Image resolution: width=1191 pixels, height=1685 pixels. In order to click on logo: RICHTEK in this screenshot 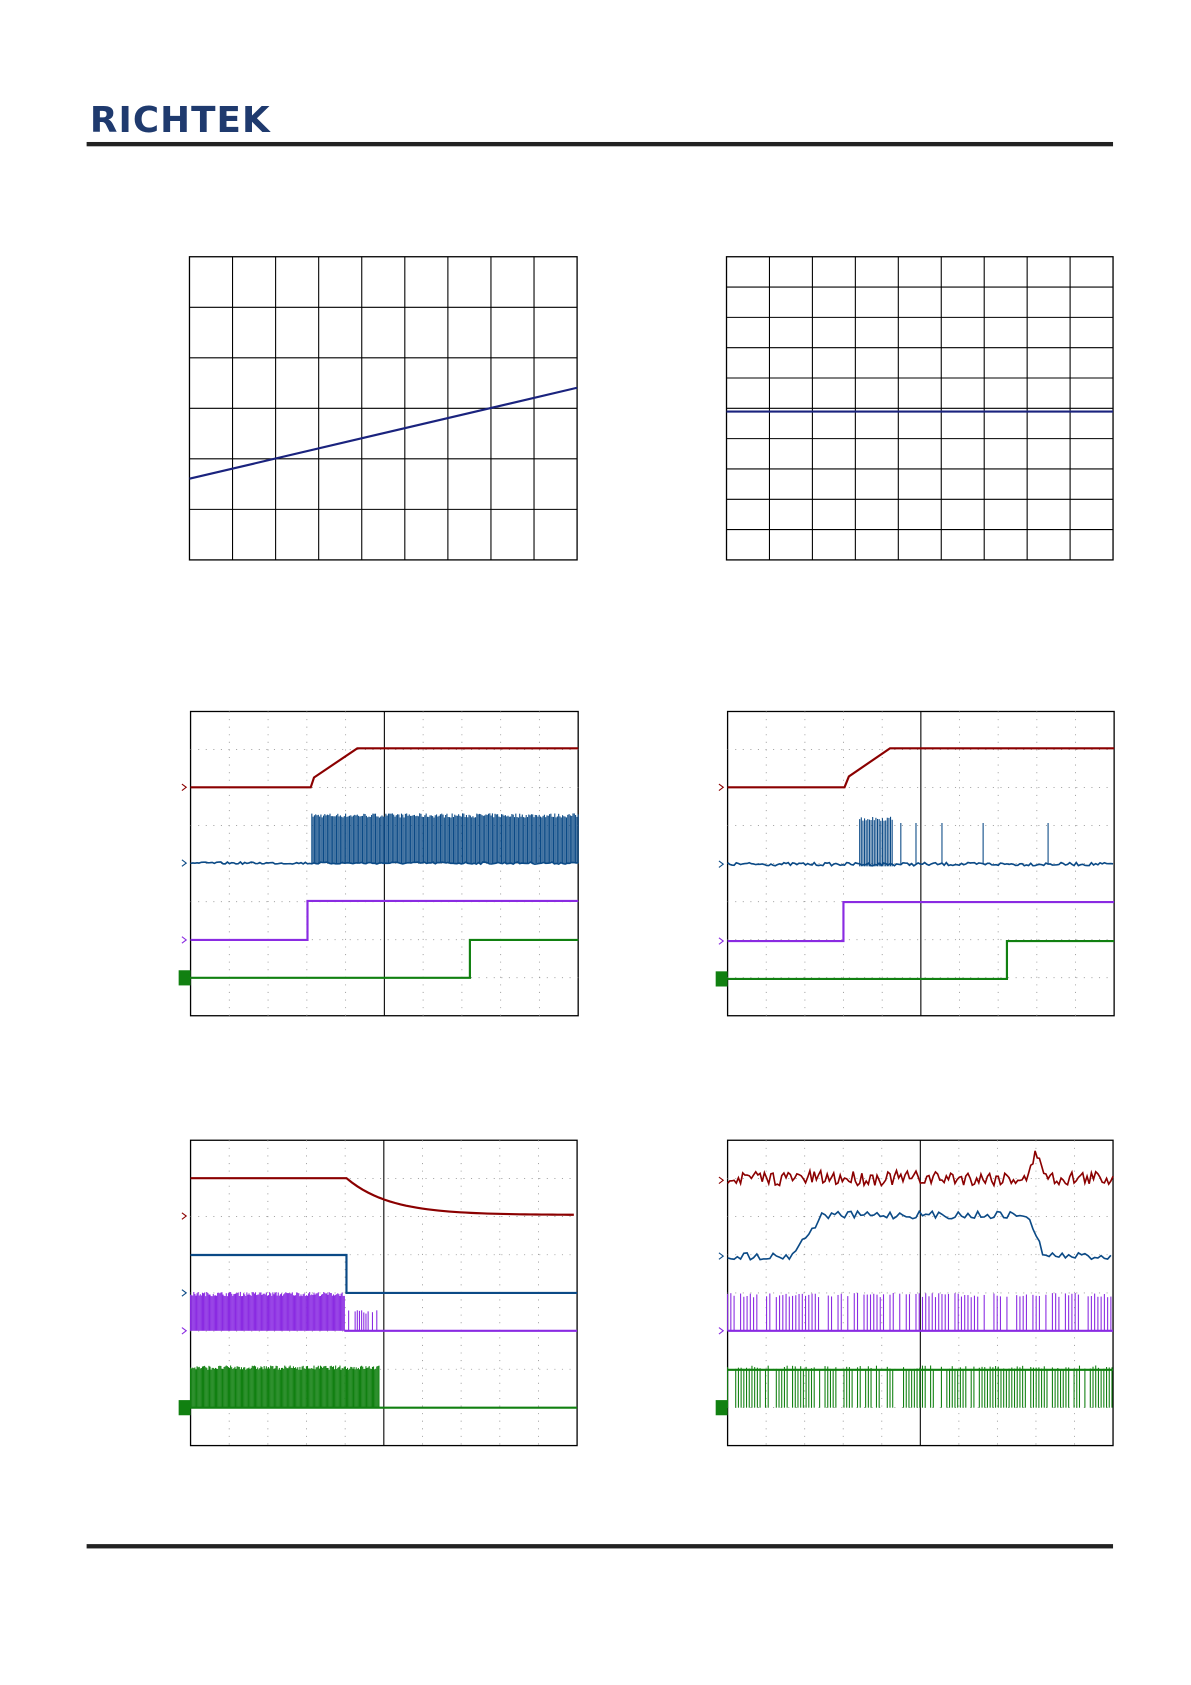, I will do `click(180, 120)`.